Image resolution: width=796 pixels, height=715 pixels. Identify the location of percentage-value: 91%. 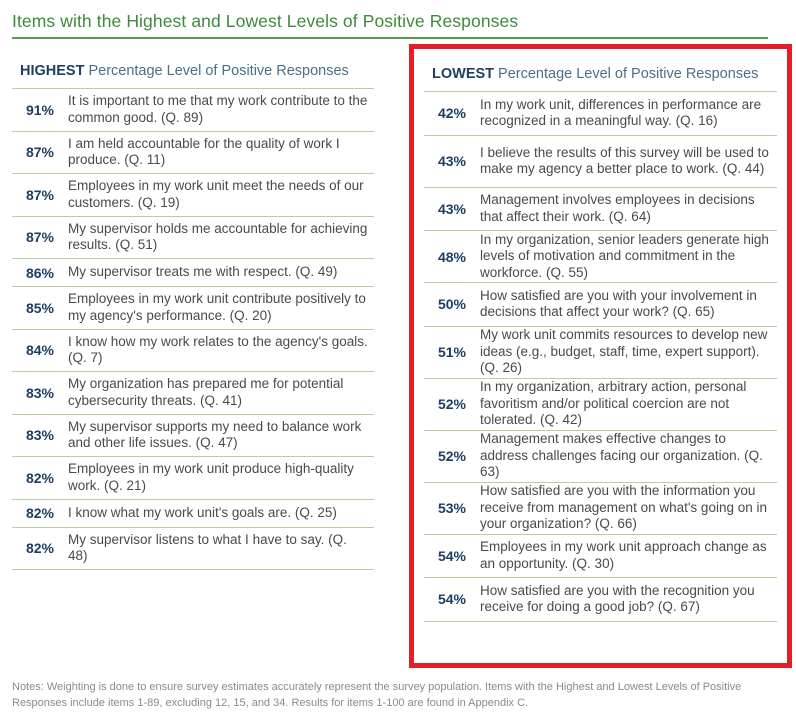
(40, 109).